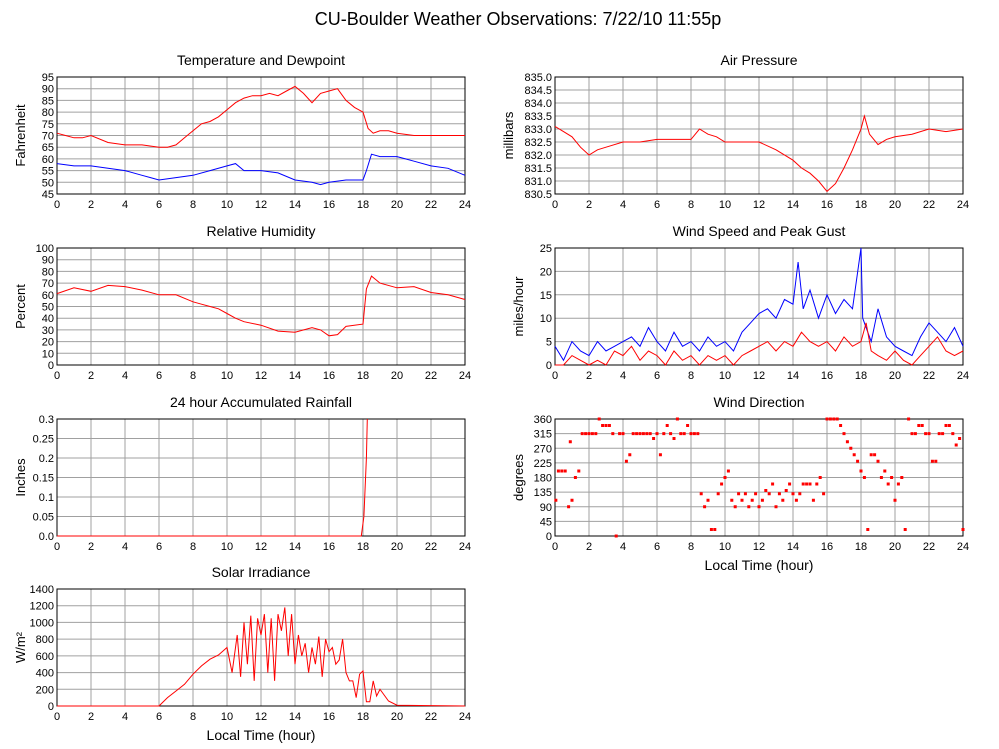 The width and height of the screenshot is (999, 749). Describe the element at coordinates (538, 143) in the screenshot. I see `y-tick-label: 832.5` at that location.